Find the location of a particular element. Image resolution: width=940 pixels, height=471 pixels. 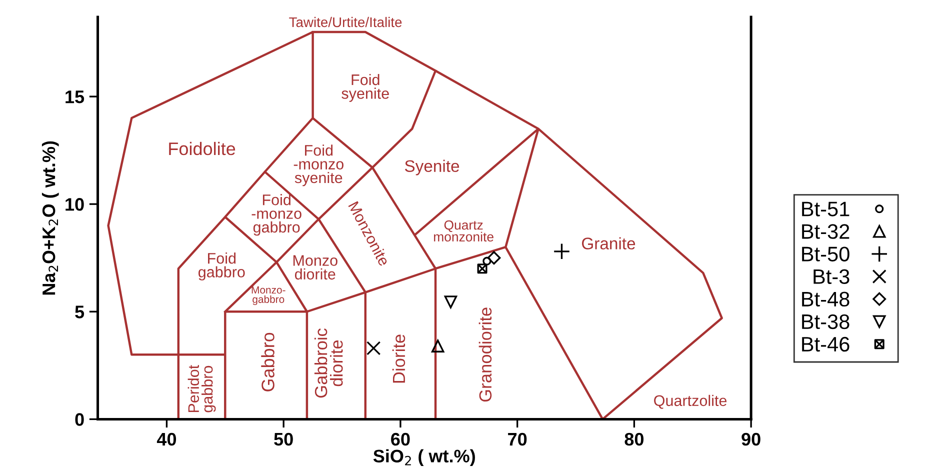

legend-label: Bt-3 is located at coordinates (832, 276).